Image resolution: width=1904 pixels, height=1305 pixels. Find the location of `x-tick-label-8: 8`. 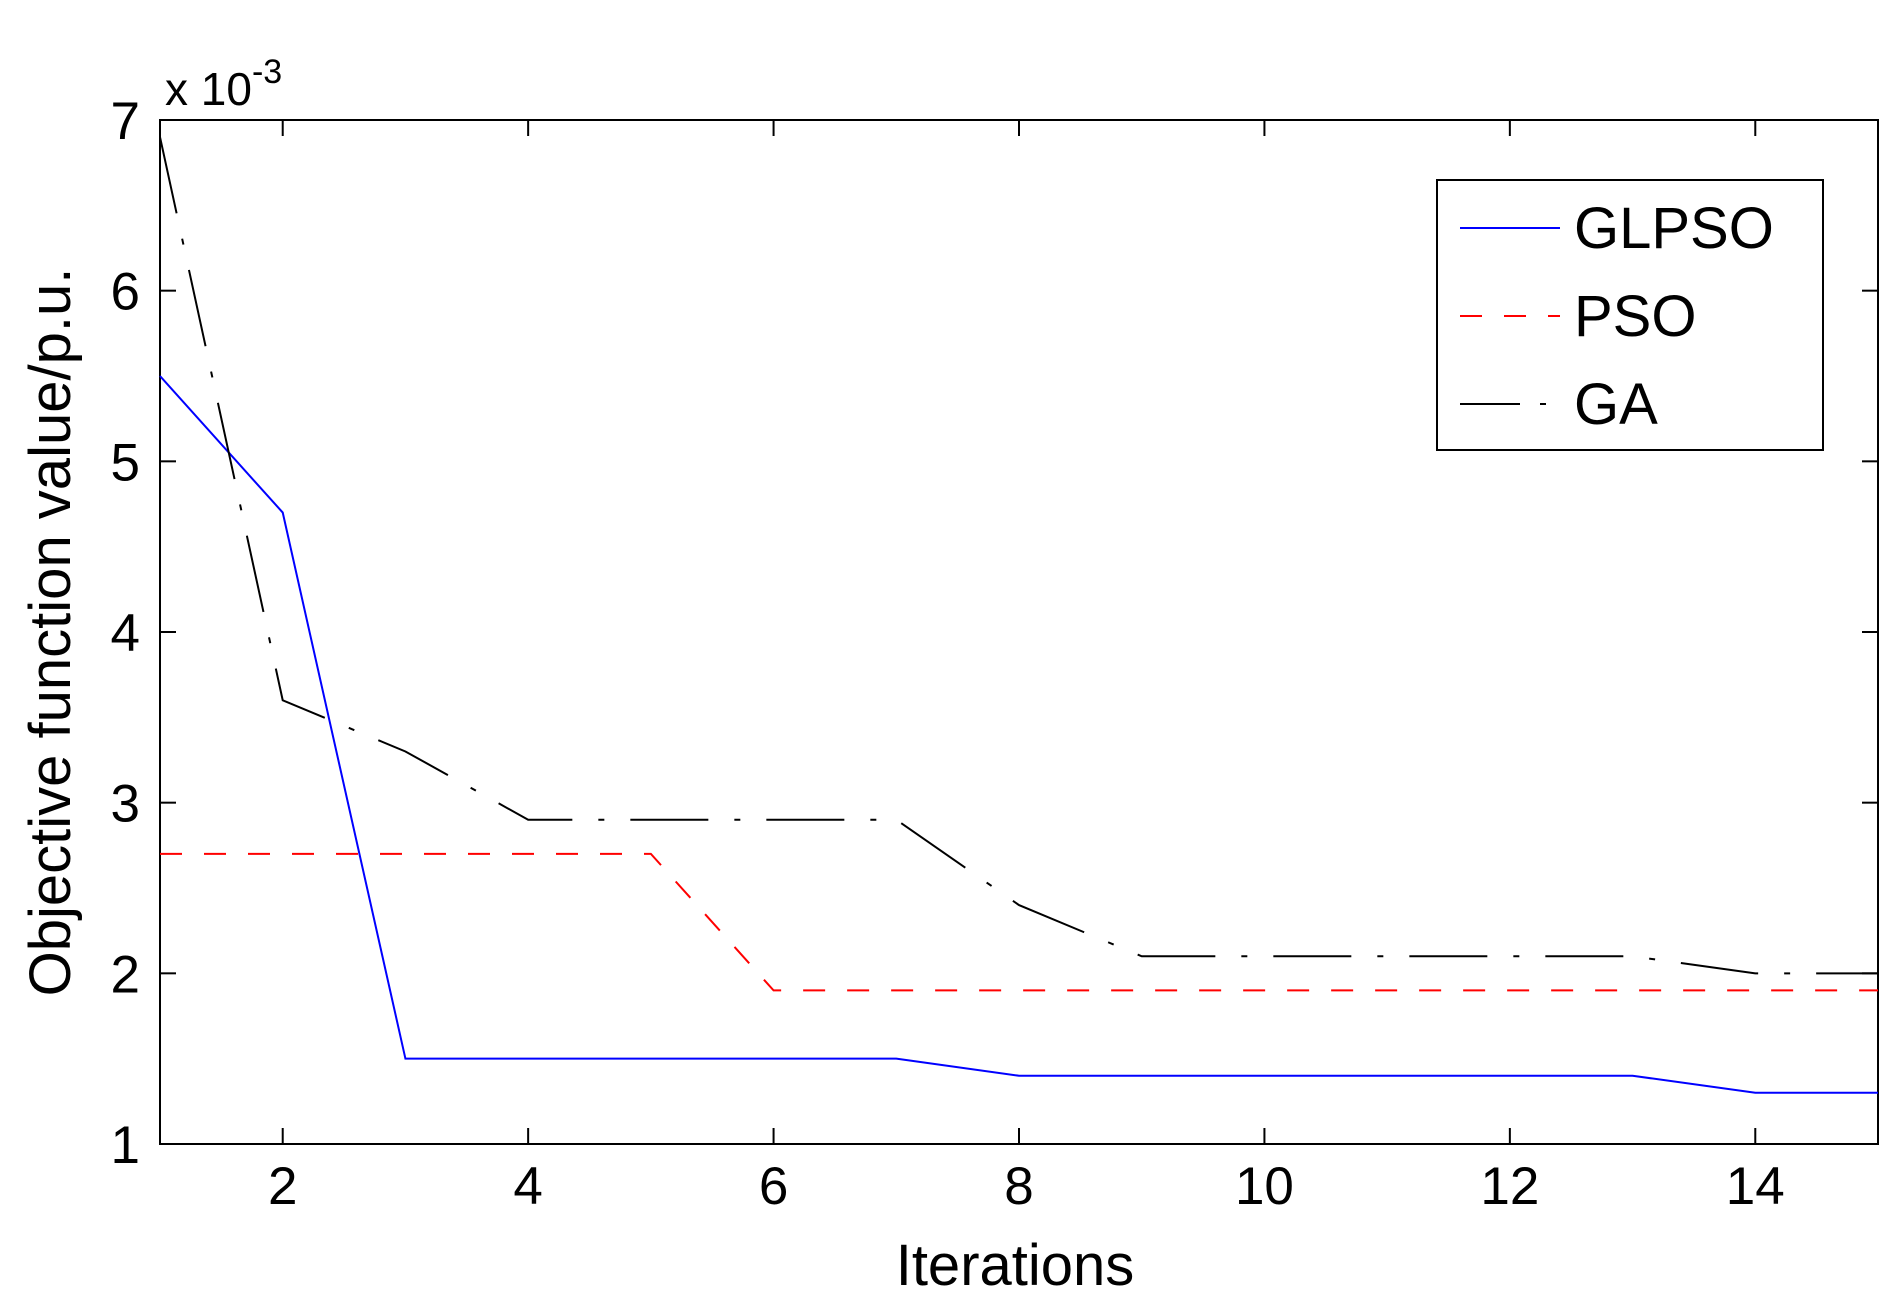

x-tick-label-8: 8 is located at coordinates (1018, 1186).